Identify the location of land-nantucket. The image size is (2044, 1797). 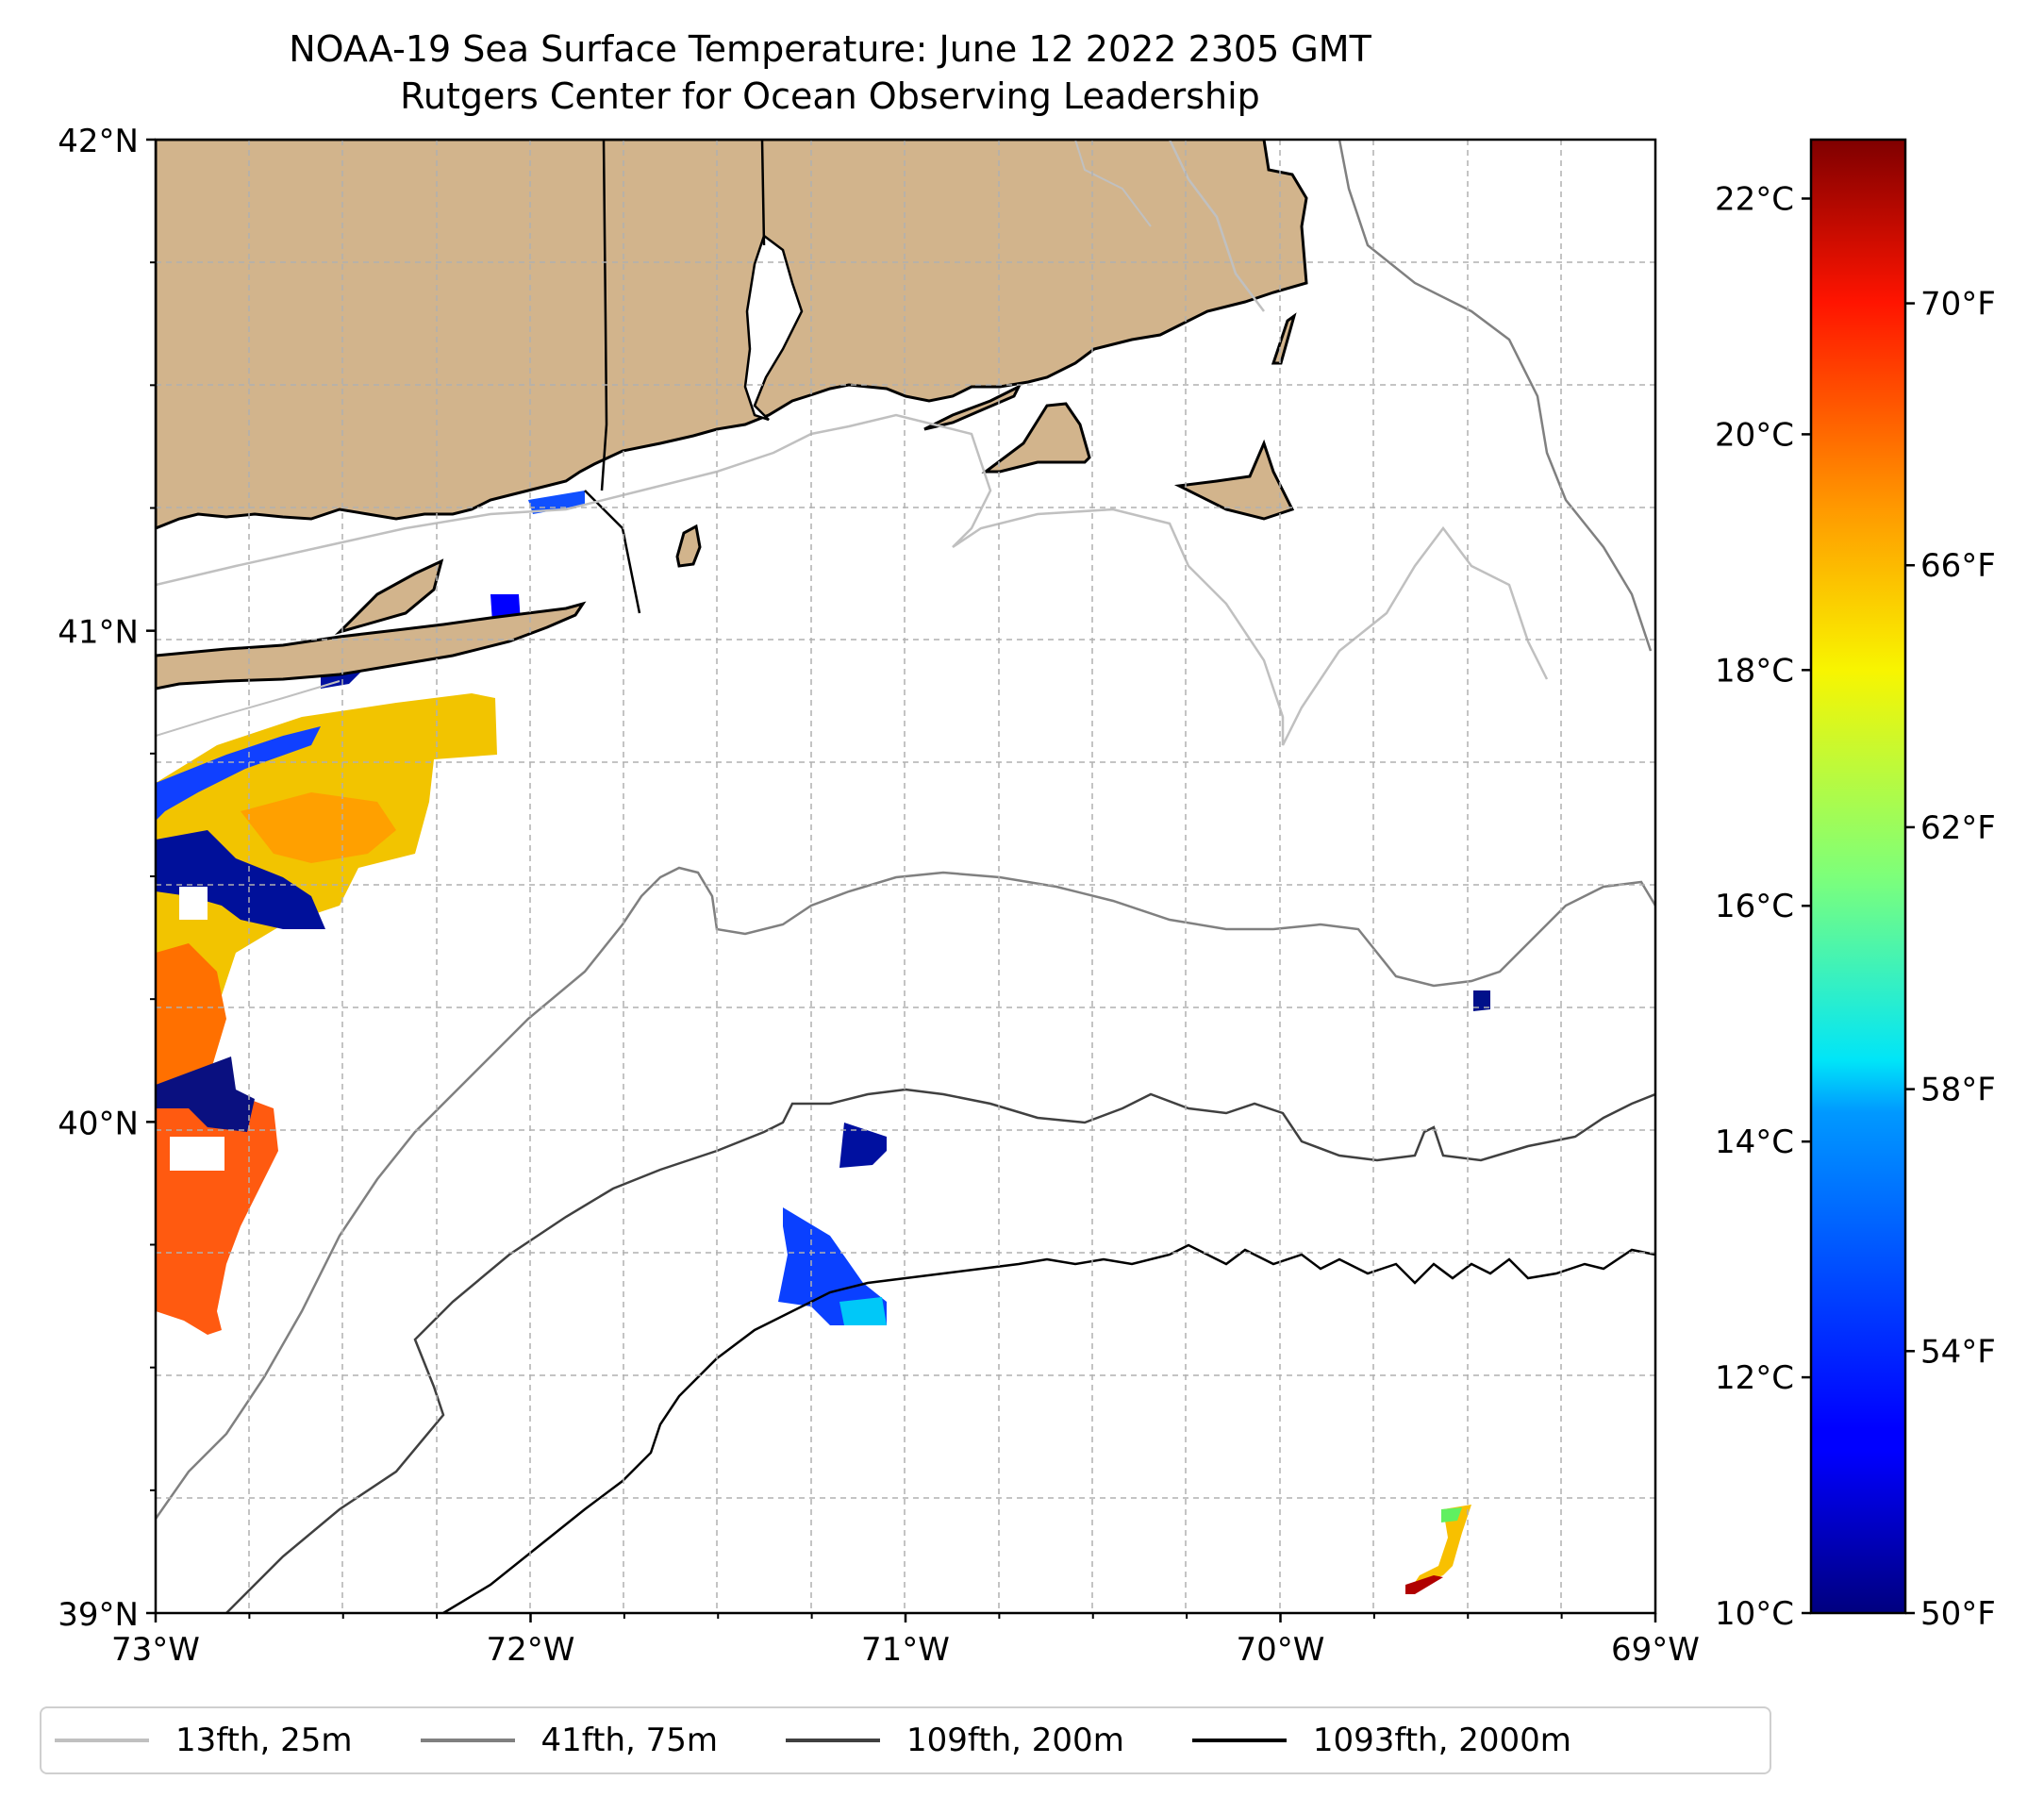
(1234, 480).